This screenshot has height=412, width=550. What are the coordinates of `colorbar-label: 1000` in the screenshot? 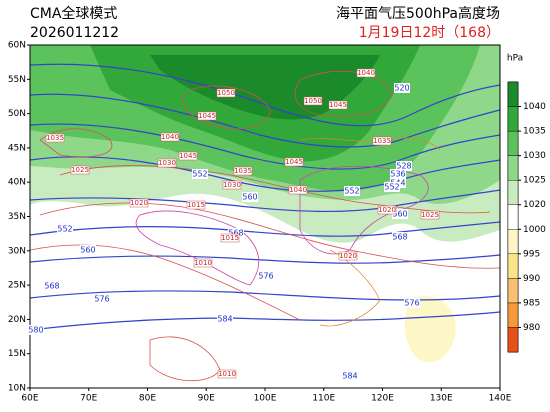 It's located at (534, 230).